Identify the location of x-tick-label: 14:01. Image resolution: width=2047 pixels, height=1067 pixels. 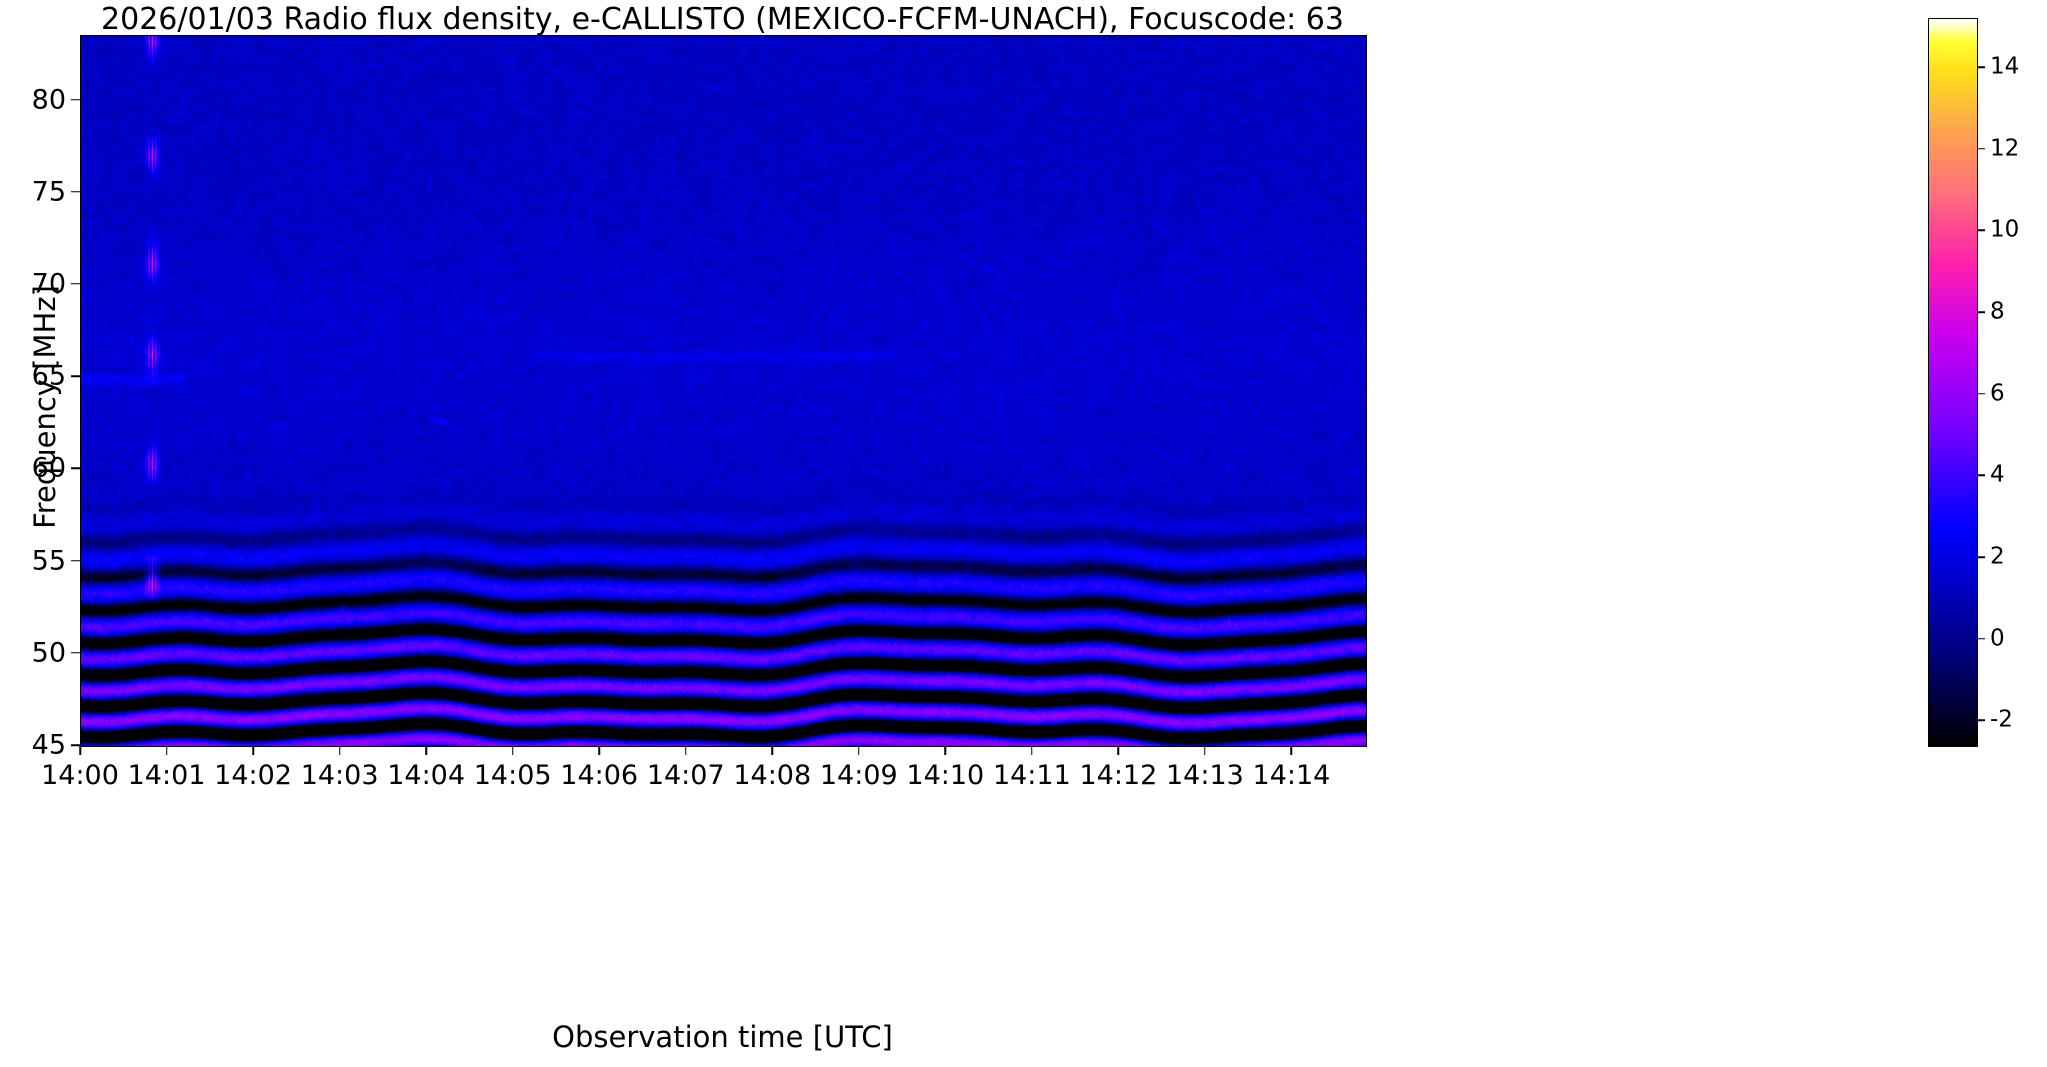
(166, 775).